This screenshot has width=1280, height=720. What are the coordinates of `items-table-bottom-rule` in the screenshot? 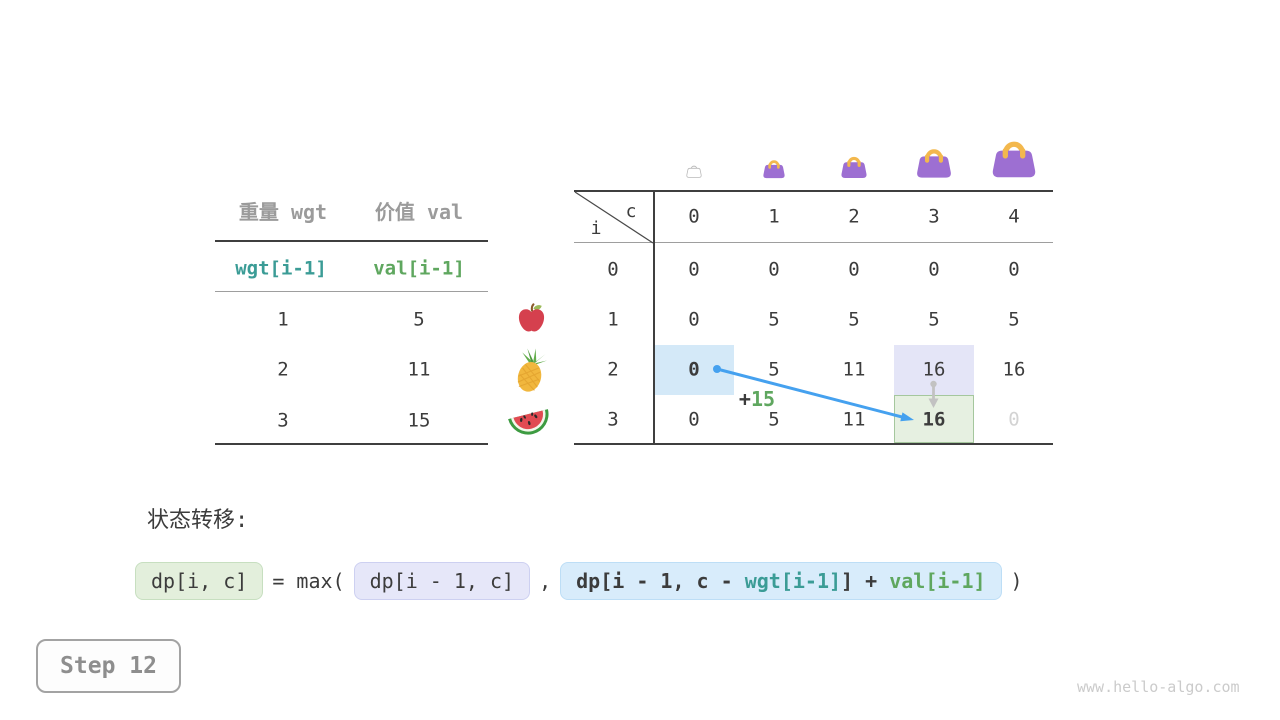 It's located at (351, 444).